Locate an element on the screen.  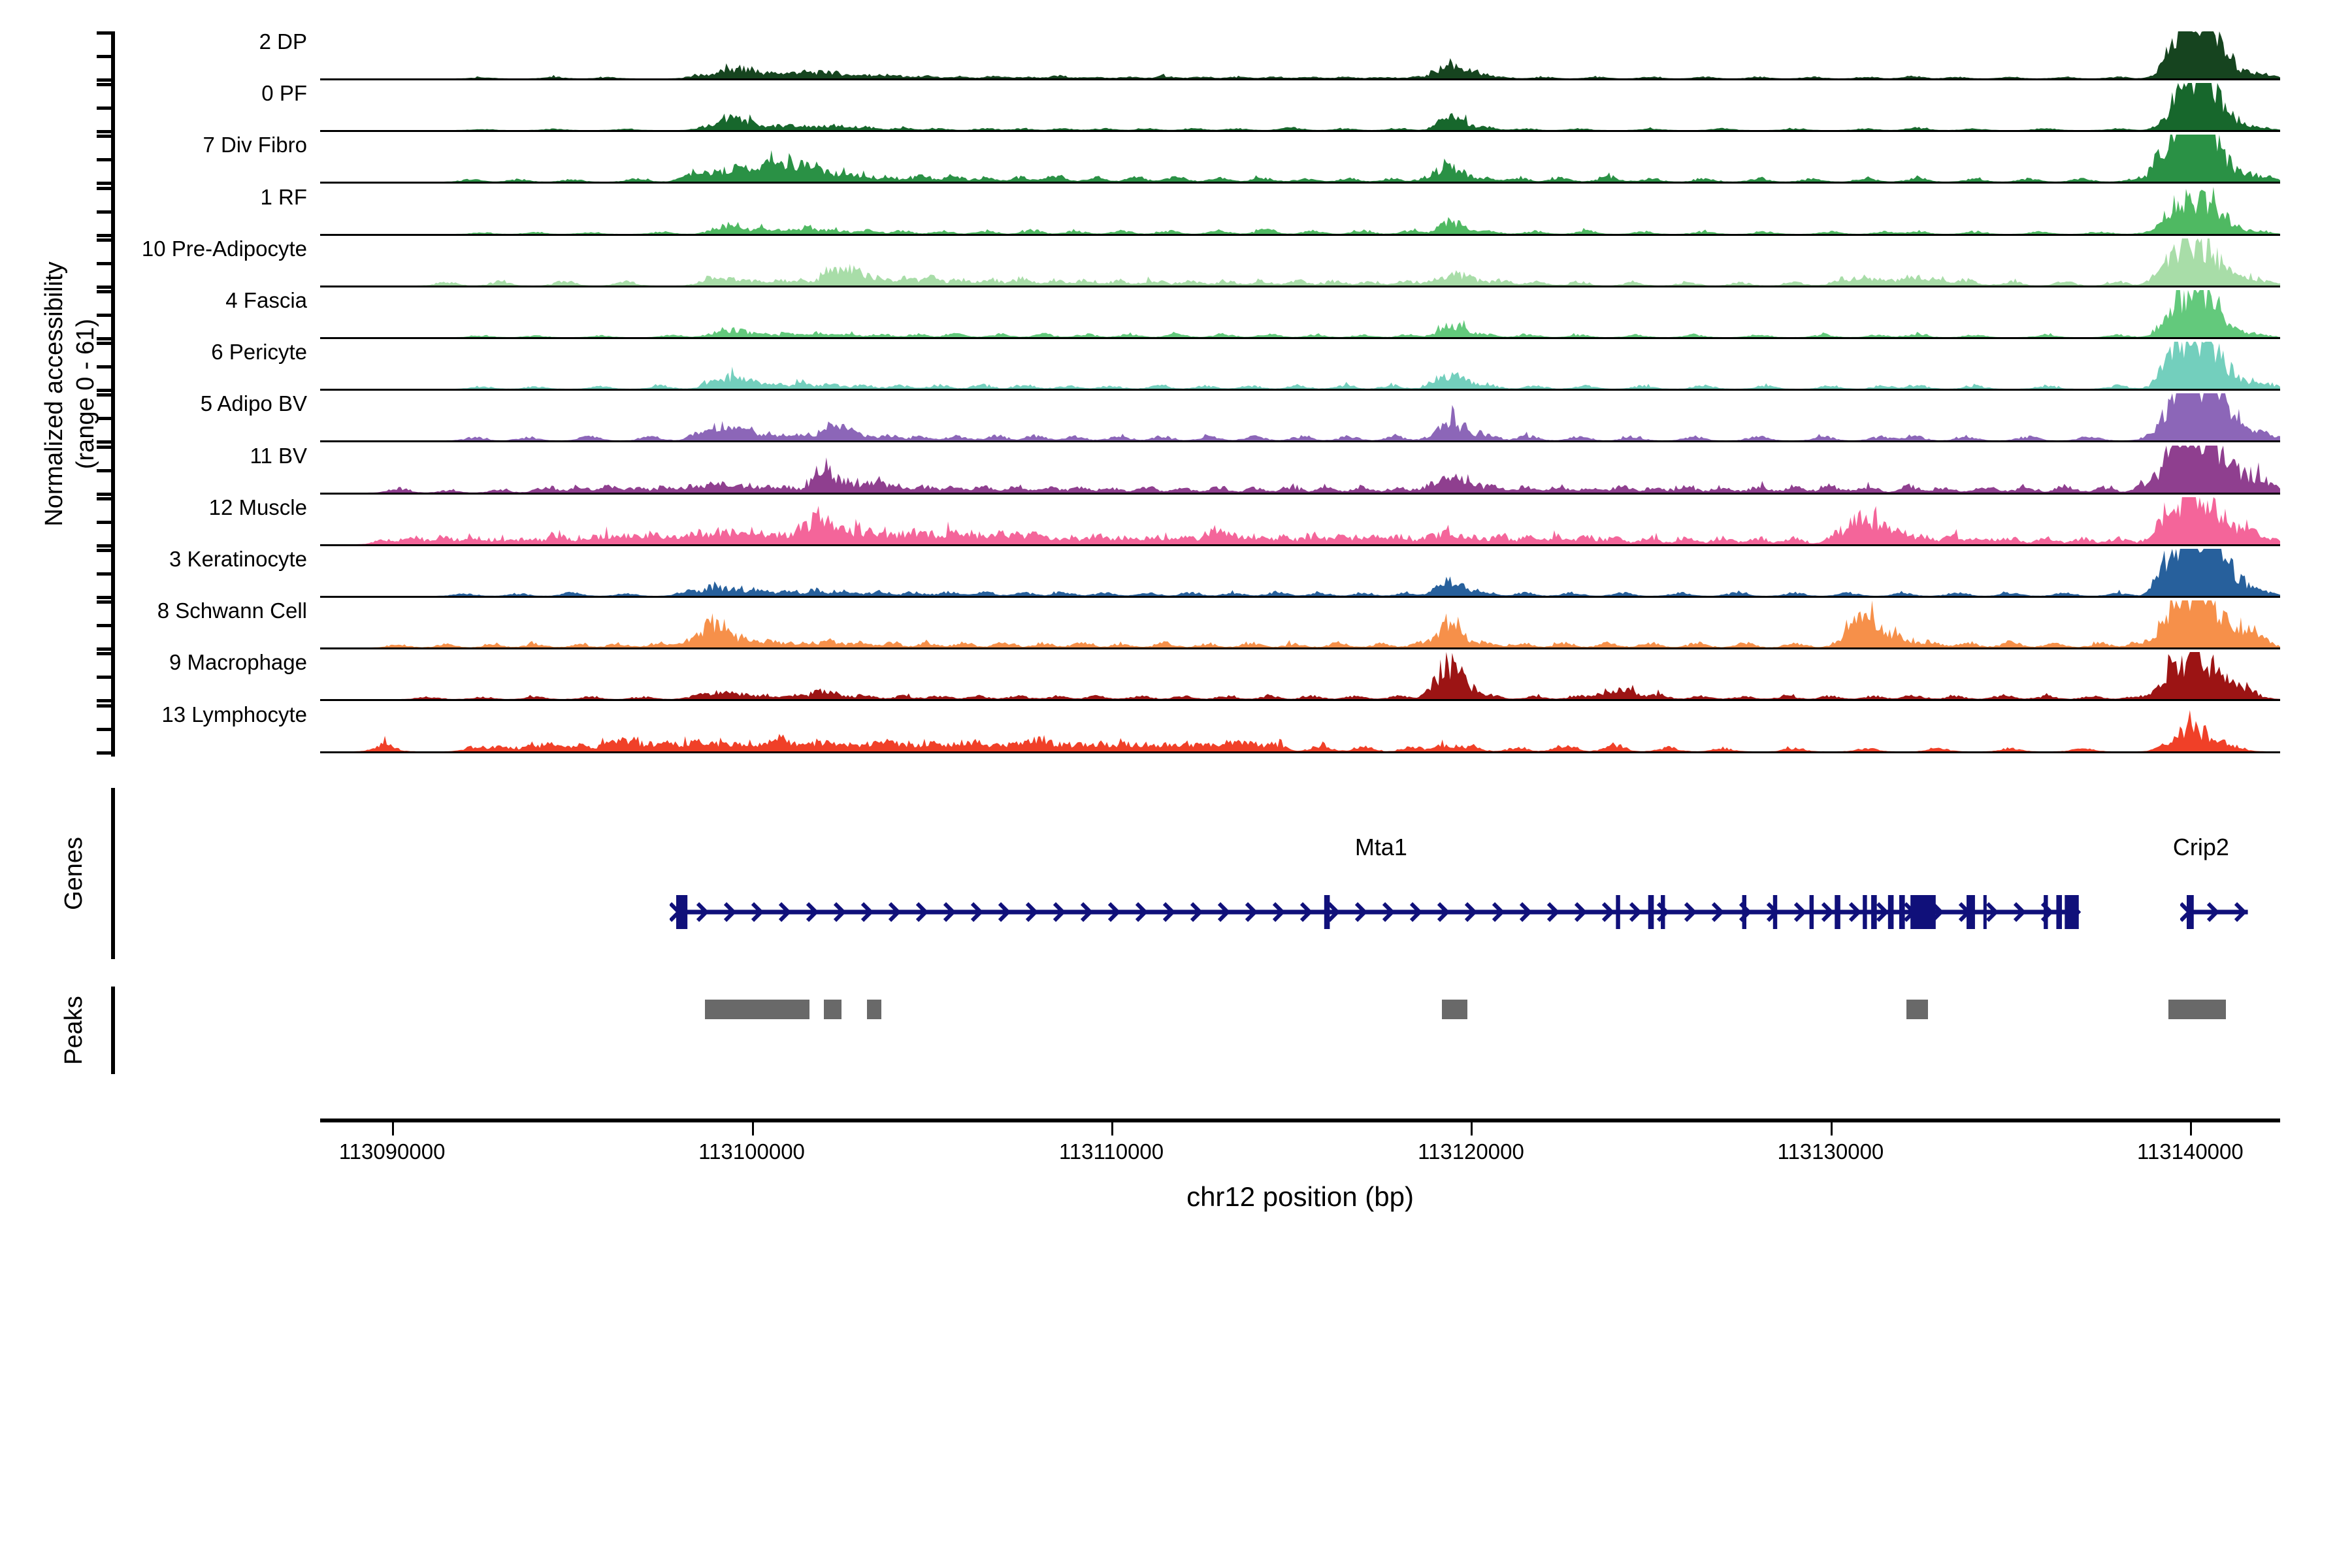
track-label: 6 Pericyte is located at coordinates (259, 352).